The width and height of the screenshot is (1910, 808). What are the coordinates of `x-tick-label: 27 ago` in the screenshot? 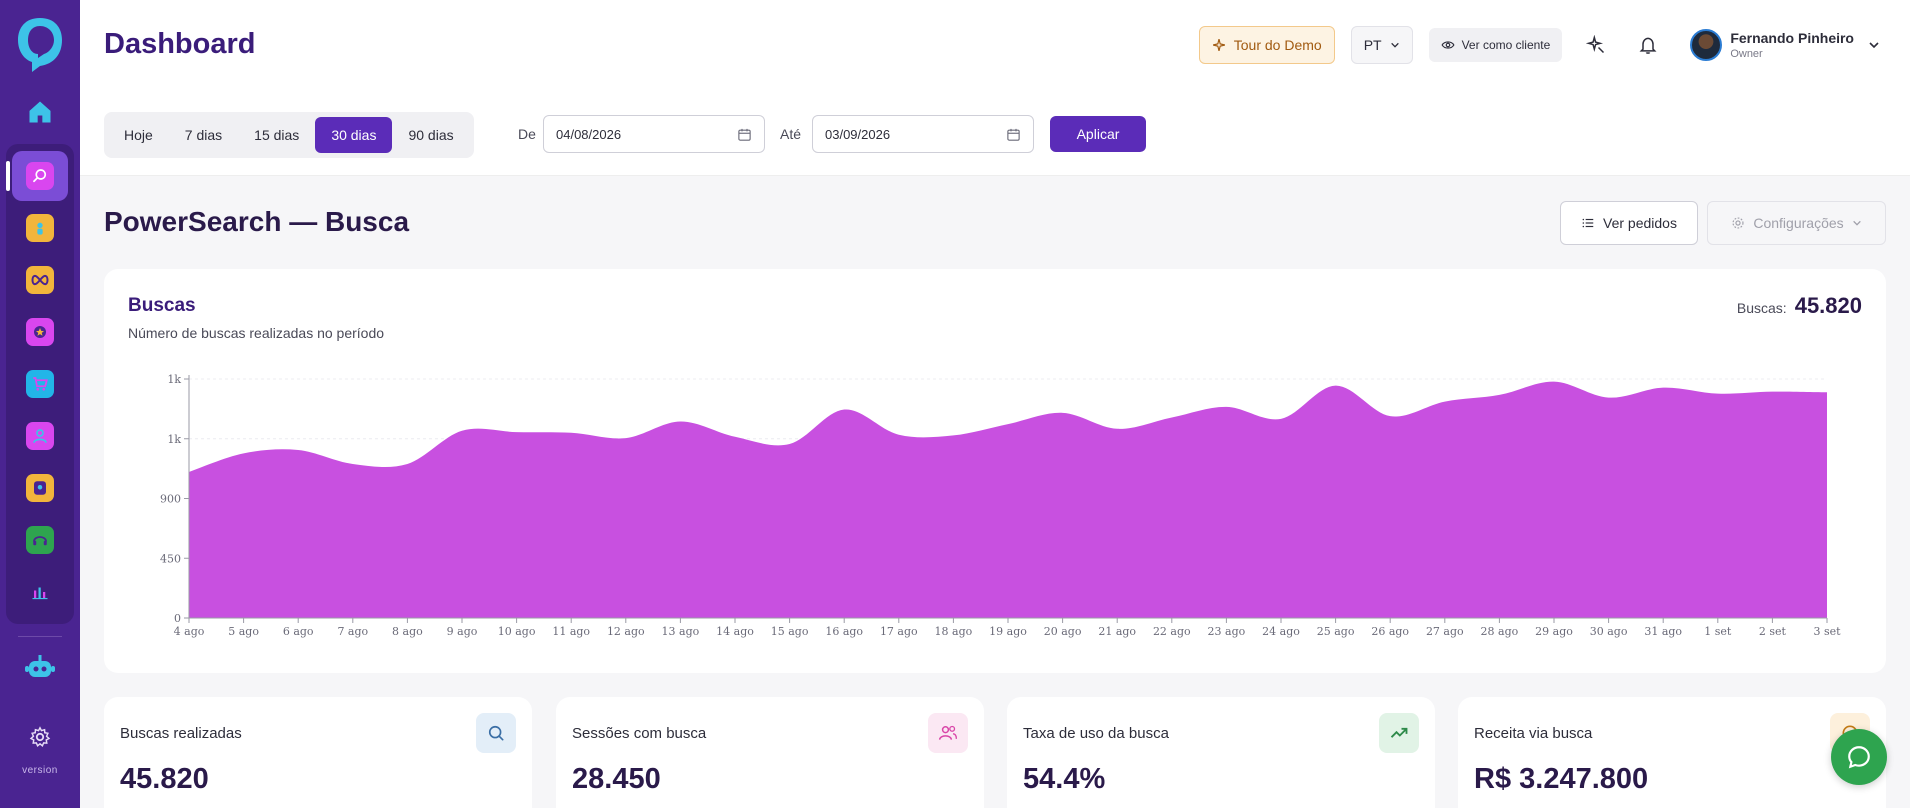 It's located at (1445, 631).